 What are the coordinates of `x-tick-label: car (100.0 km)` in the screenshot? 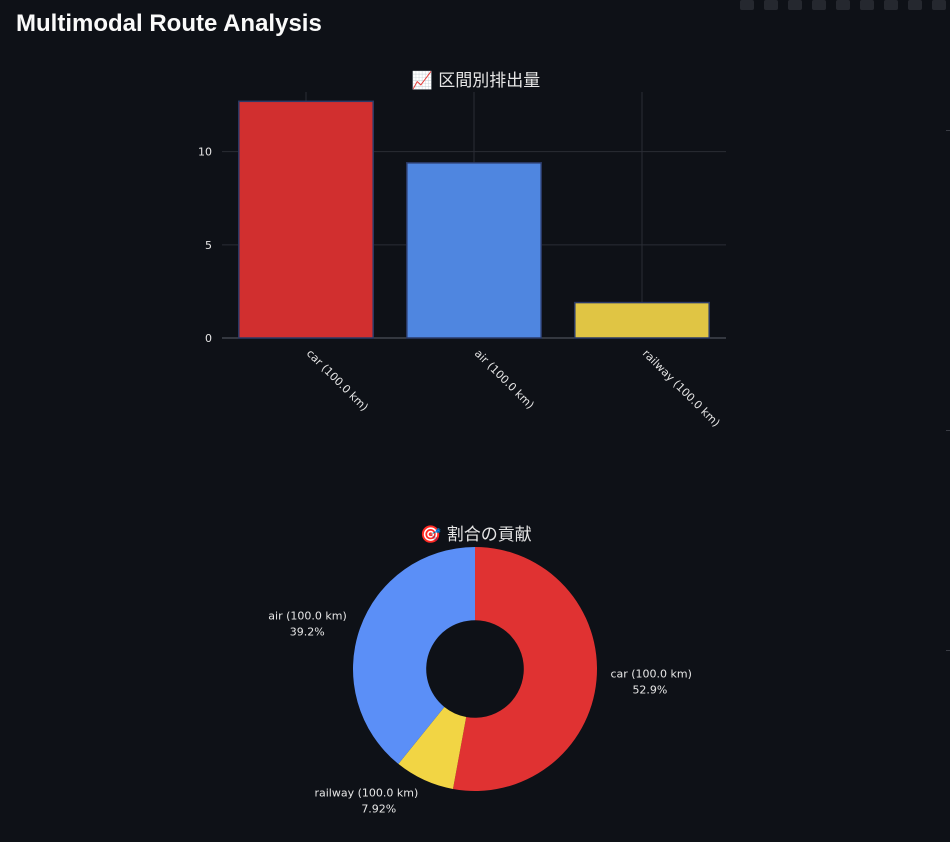 It's located at (337, 380).